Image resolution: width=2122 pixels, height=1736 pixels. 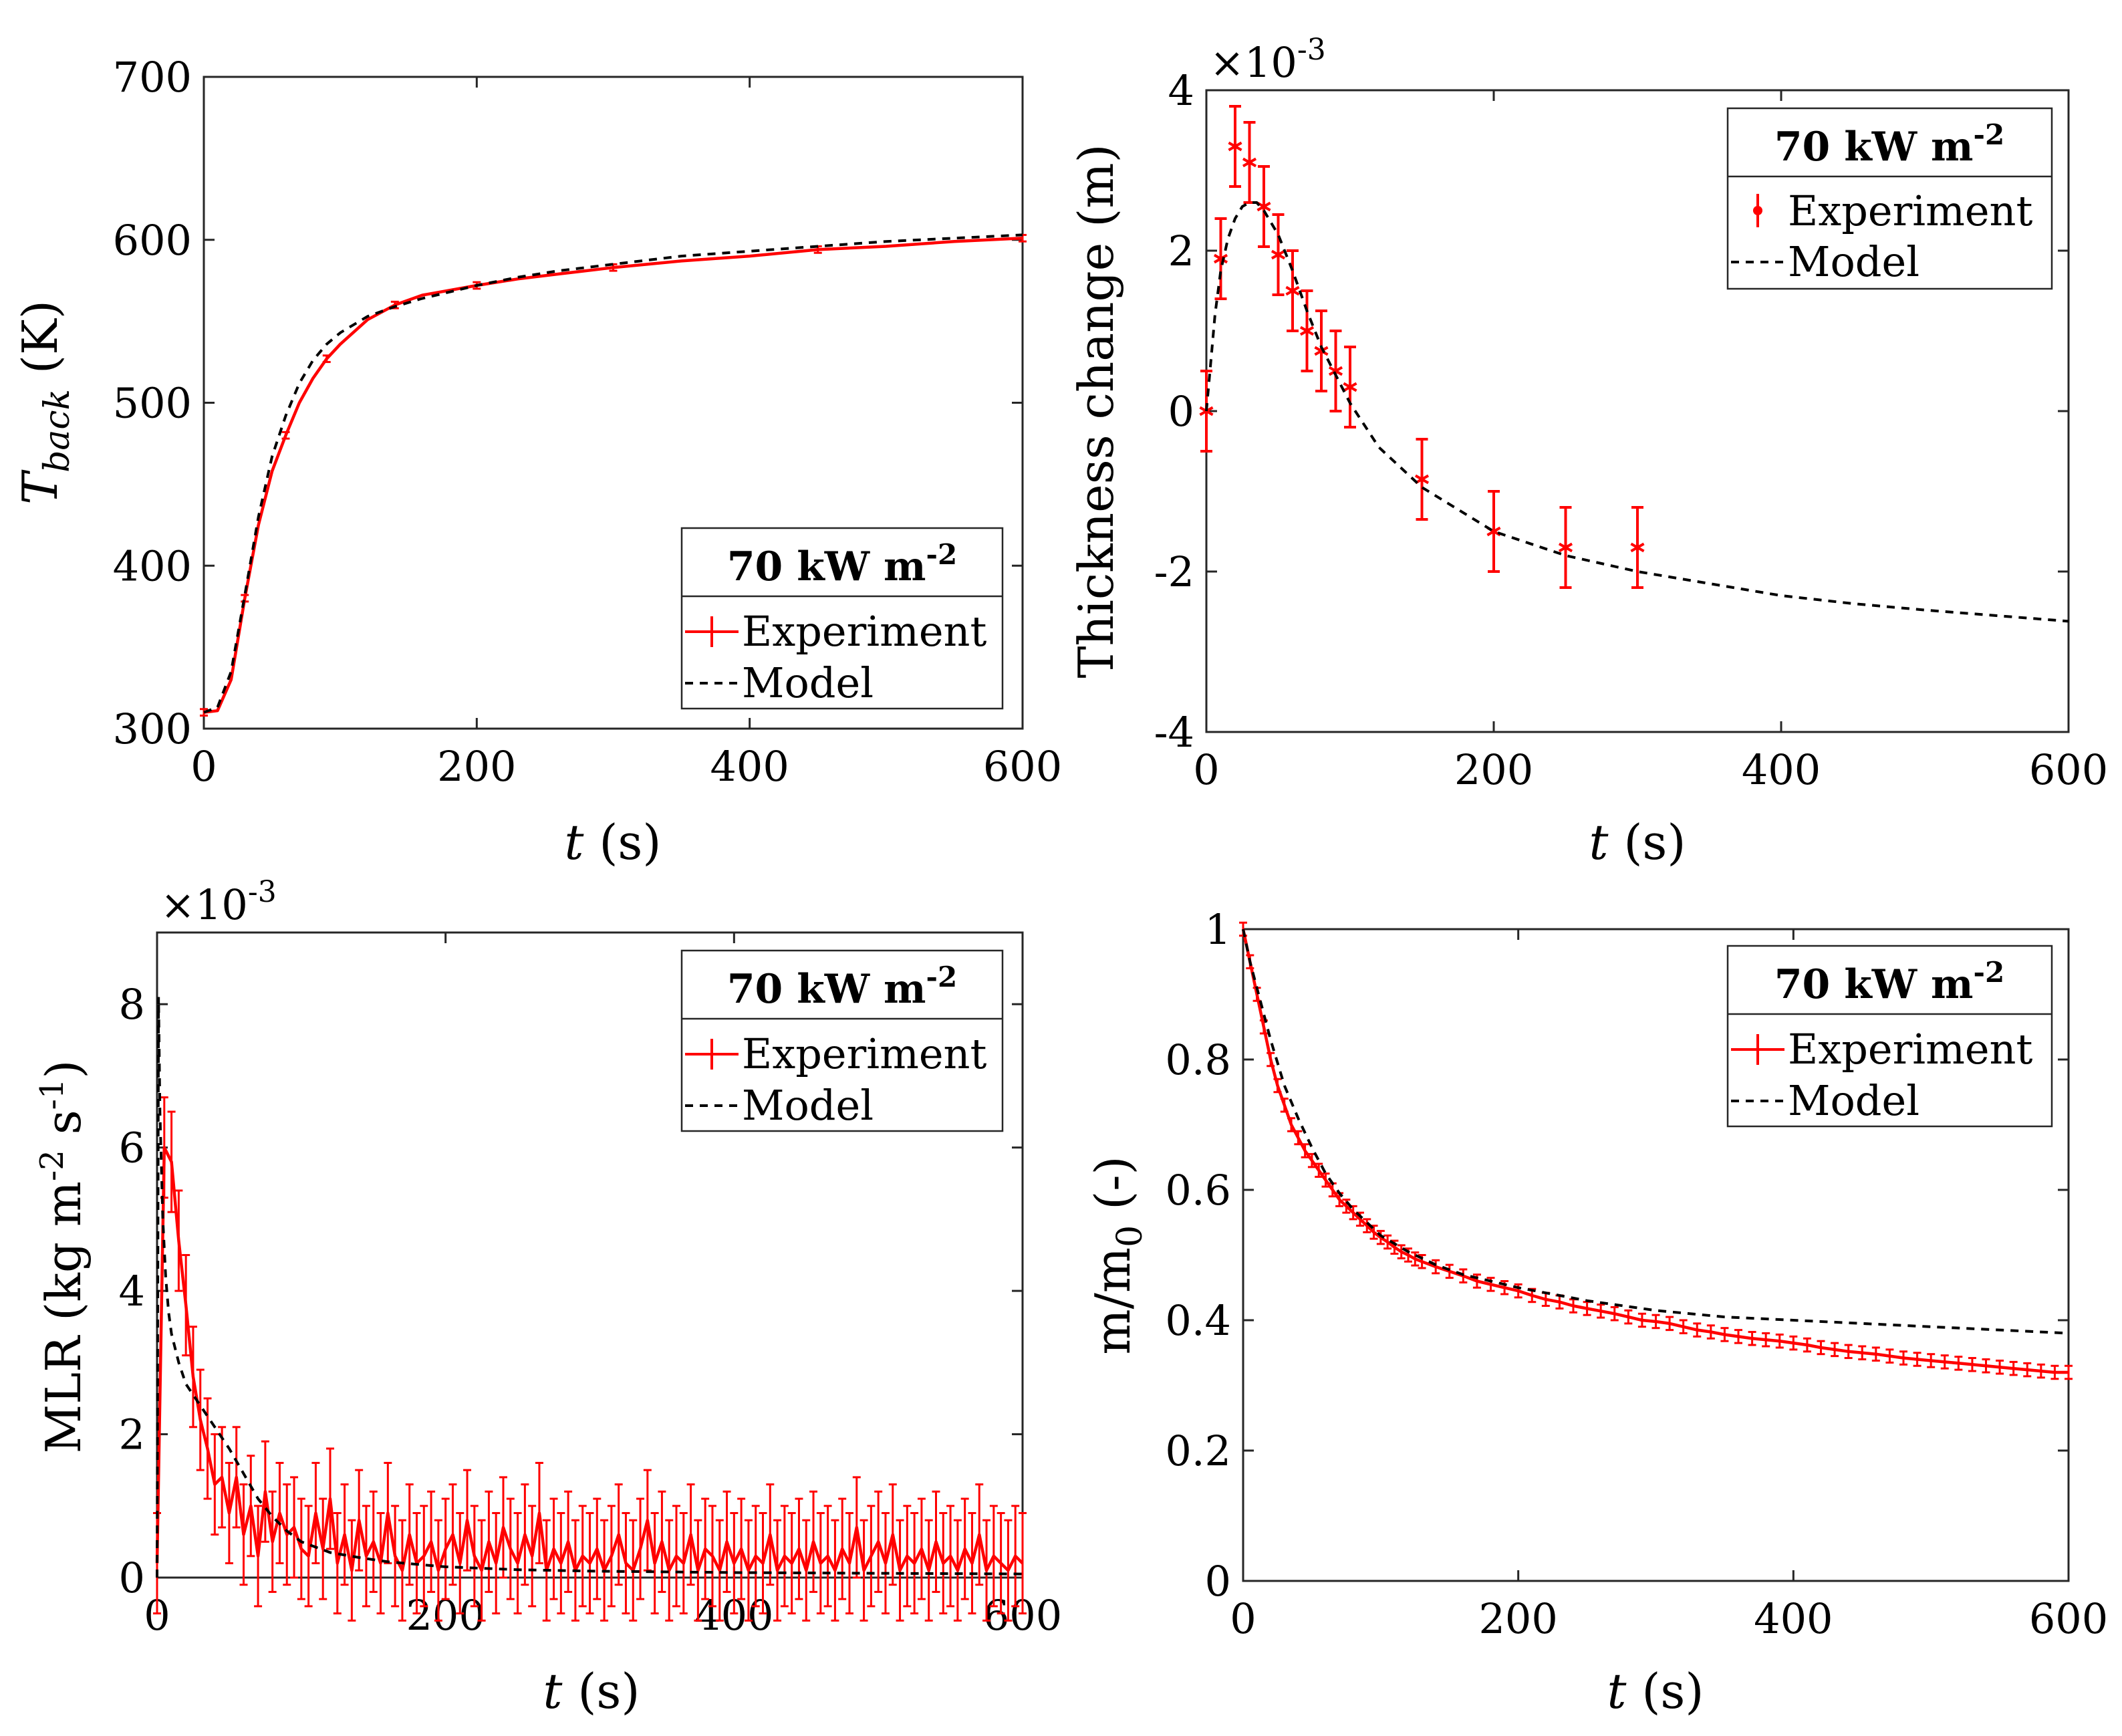 What do you see at coordinates (152, 77) in the screenshot?
I see `y-tick-label: 700` at bounding box center [152, 77].